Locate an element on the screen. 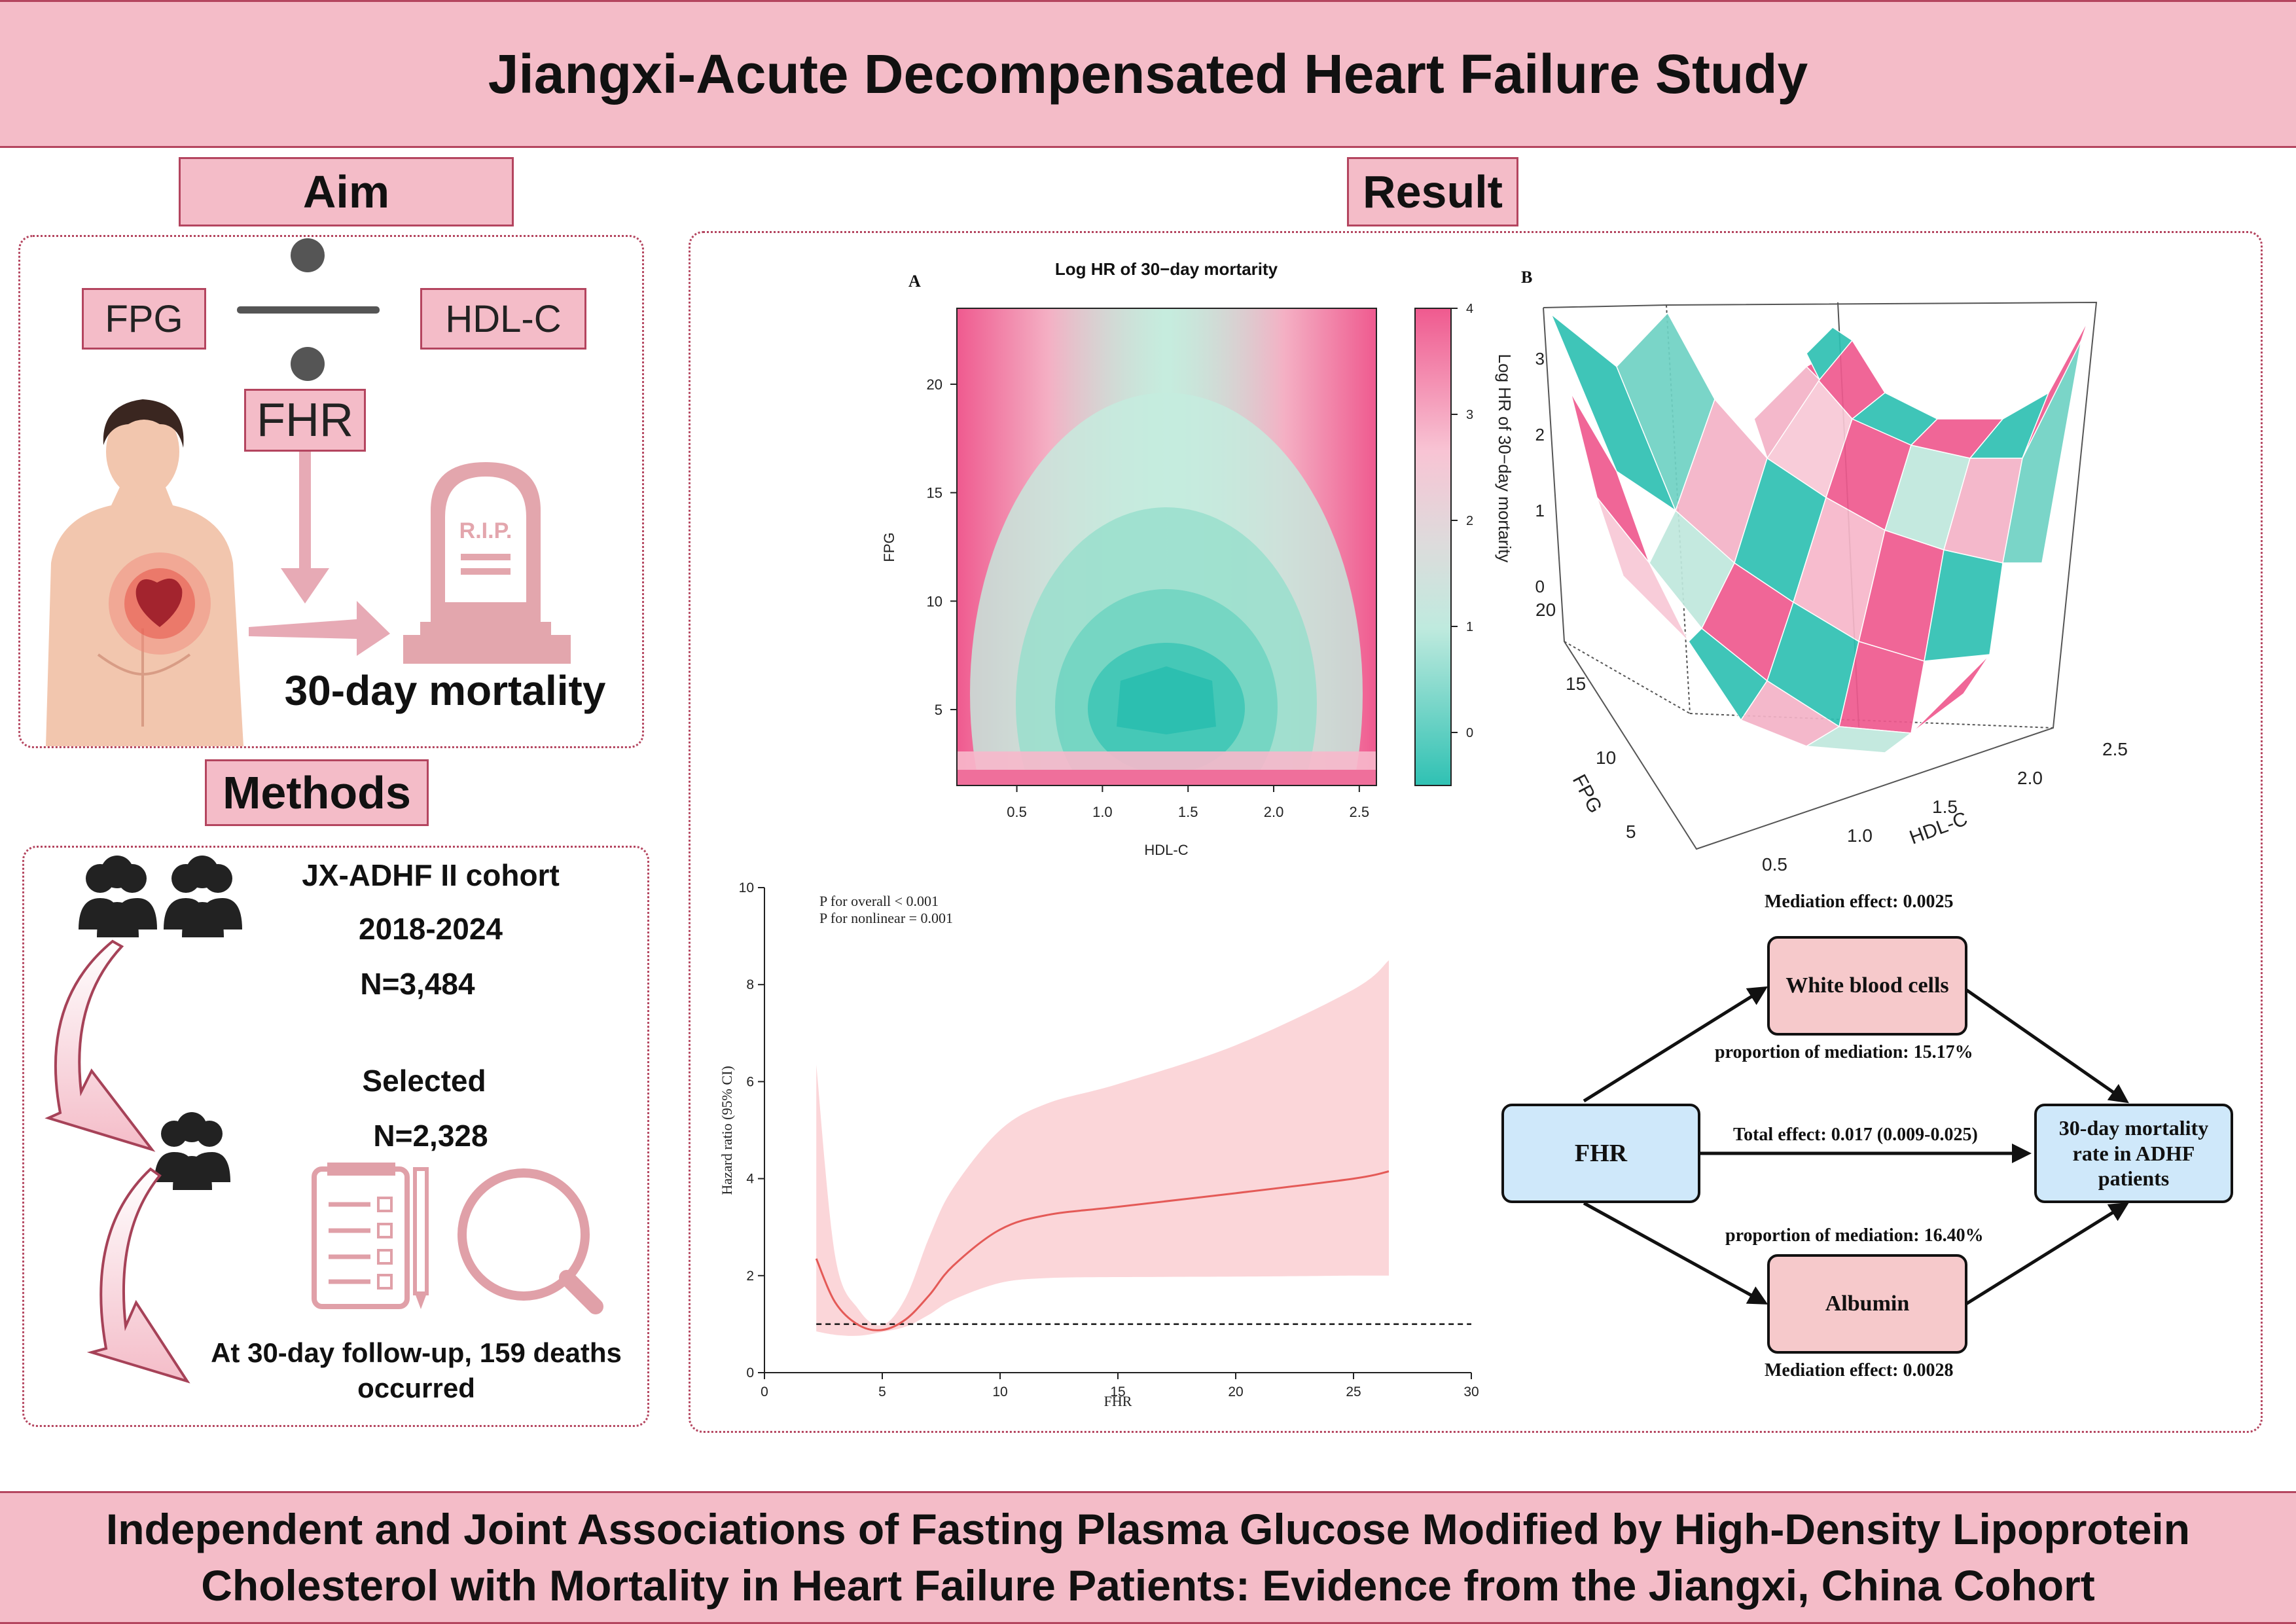 This screenshot has height=1624, width=2296. arrow-fhr-alb is located at coordinates (1675, 1253).